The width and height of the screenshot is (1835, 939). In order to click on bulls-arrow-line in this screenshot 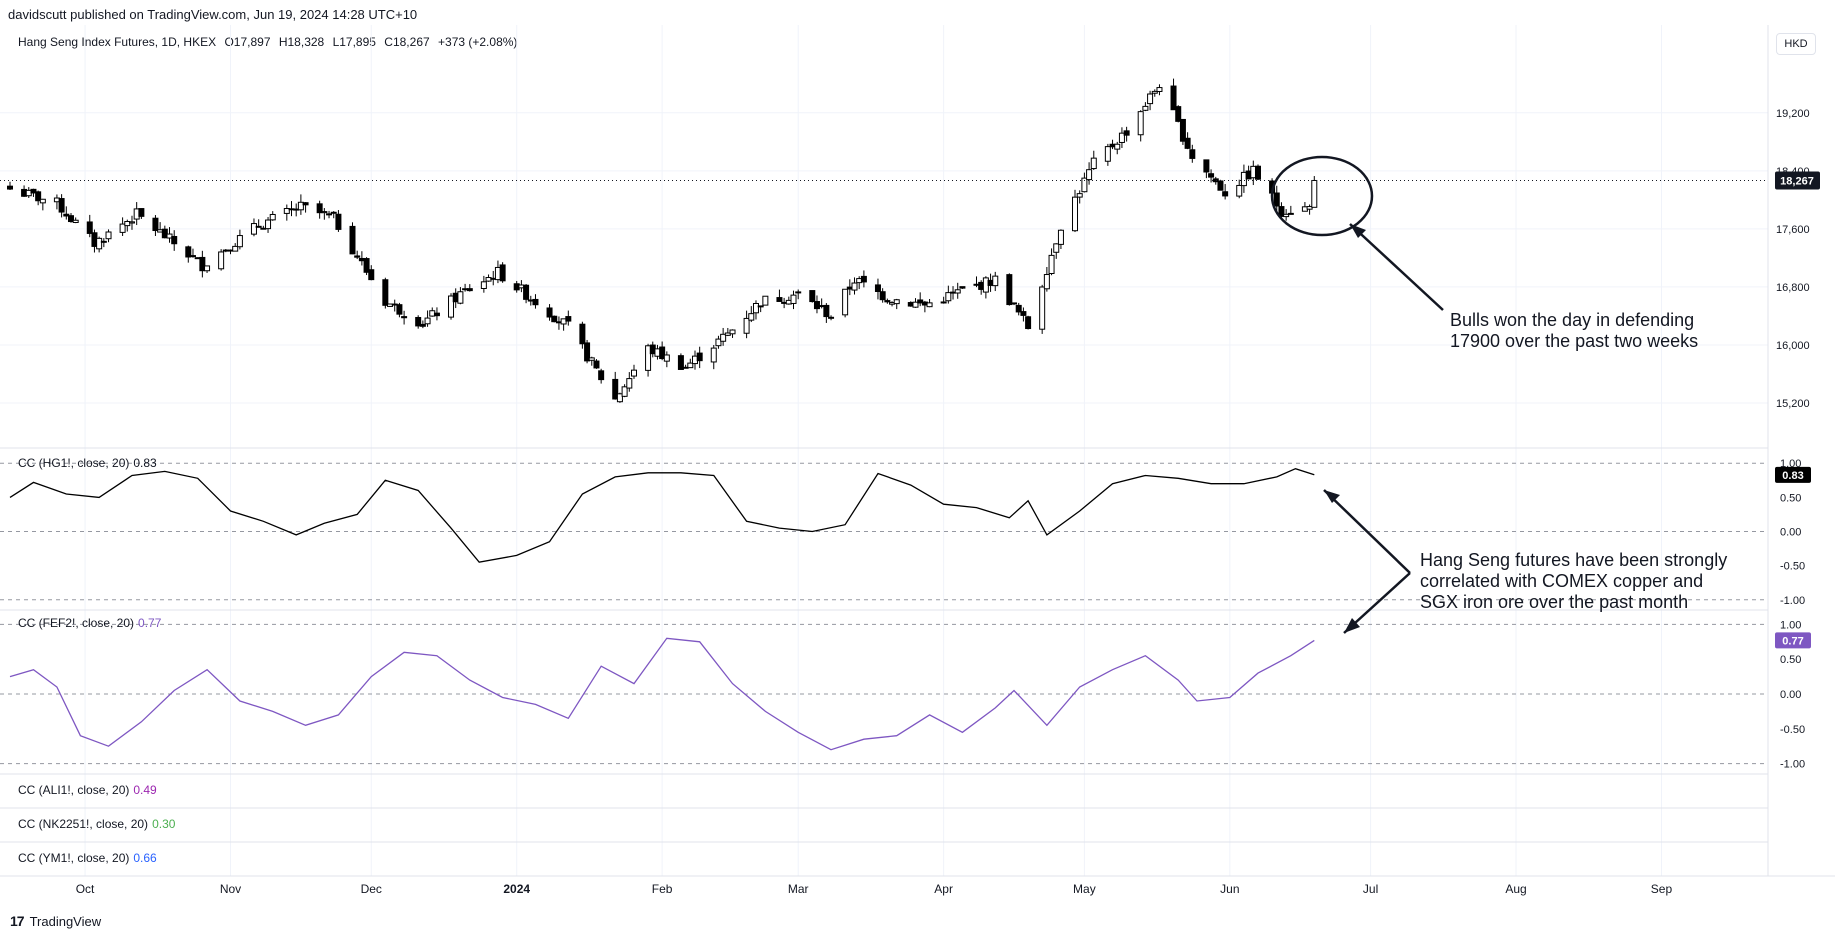, I will do `click(1396, 267)`.